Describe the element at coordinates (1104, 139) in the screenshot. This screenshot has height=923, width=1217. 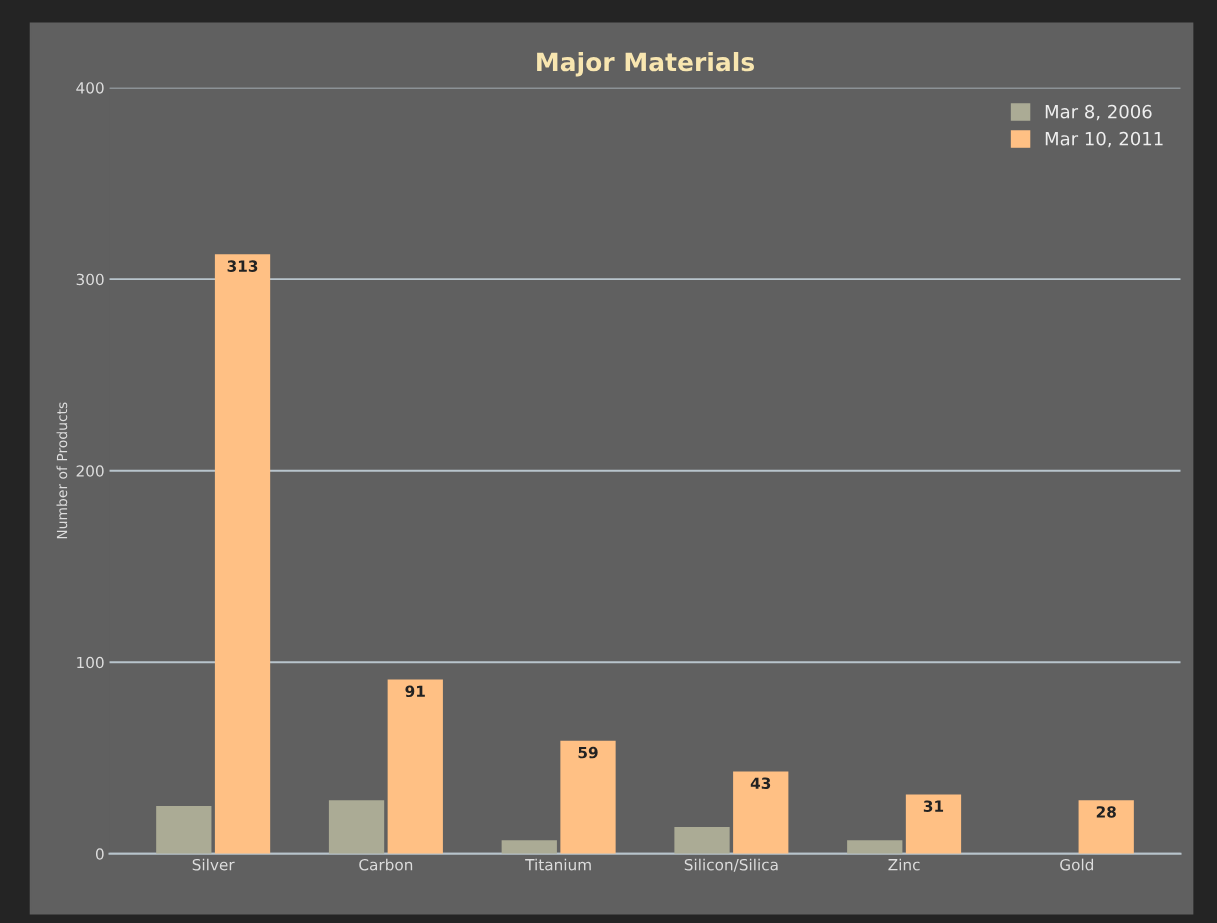
I see `legend-label: Mar 10, 2011` at that location.